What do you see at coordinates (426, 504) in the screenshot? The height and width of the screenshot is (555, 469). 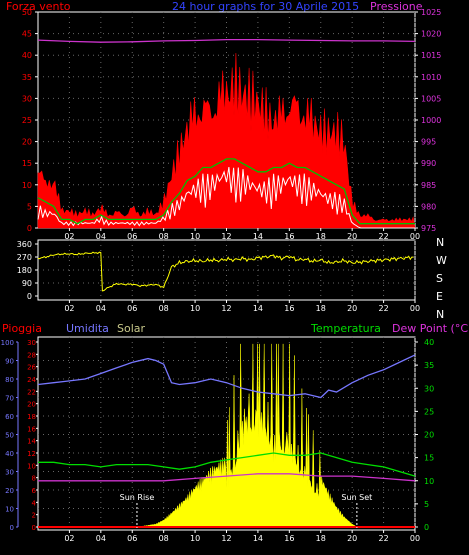 I see `temp-y-tick-label: 5` at bounding box center [426, 504].